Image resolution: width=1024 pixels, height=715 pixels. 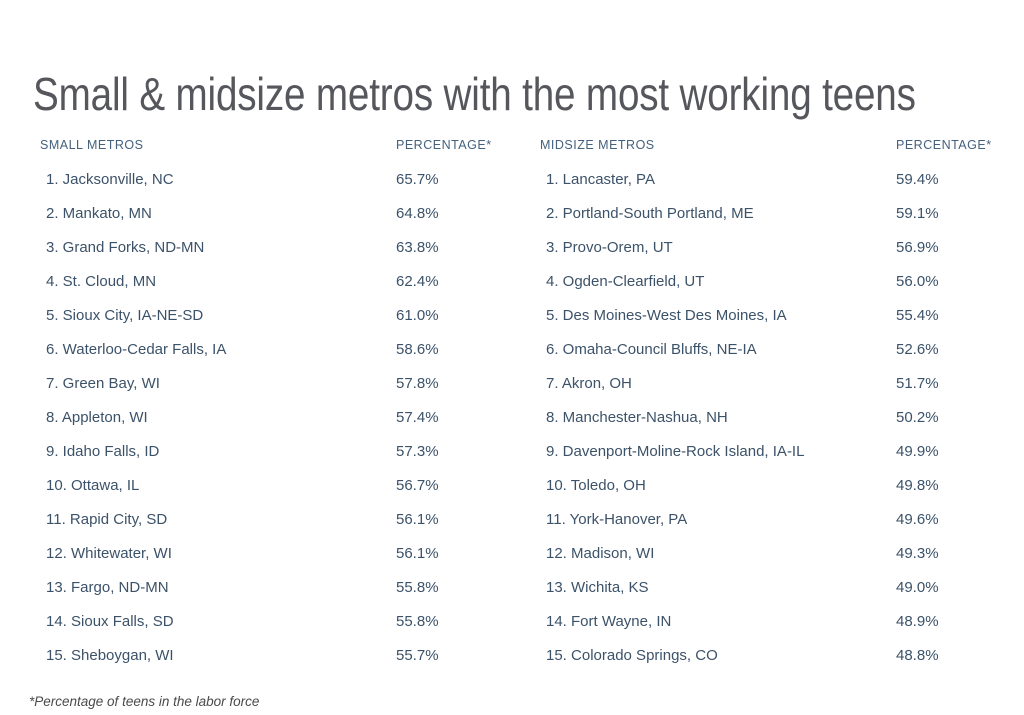 I want to click on metro-percentage: 49.6%, so click(x=917, y=519).